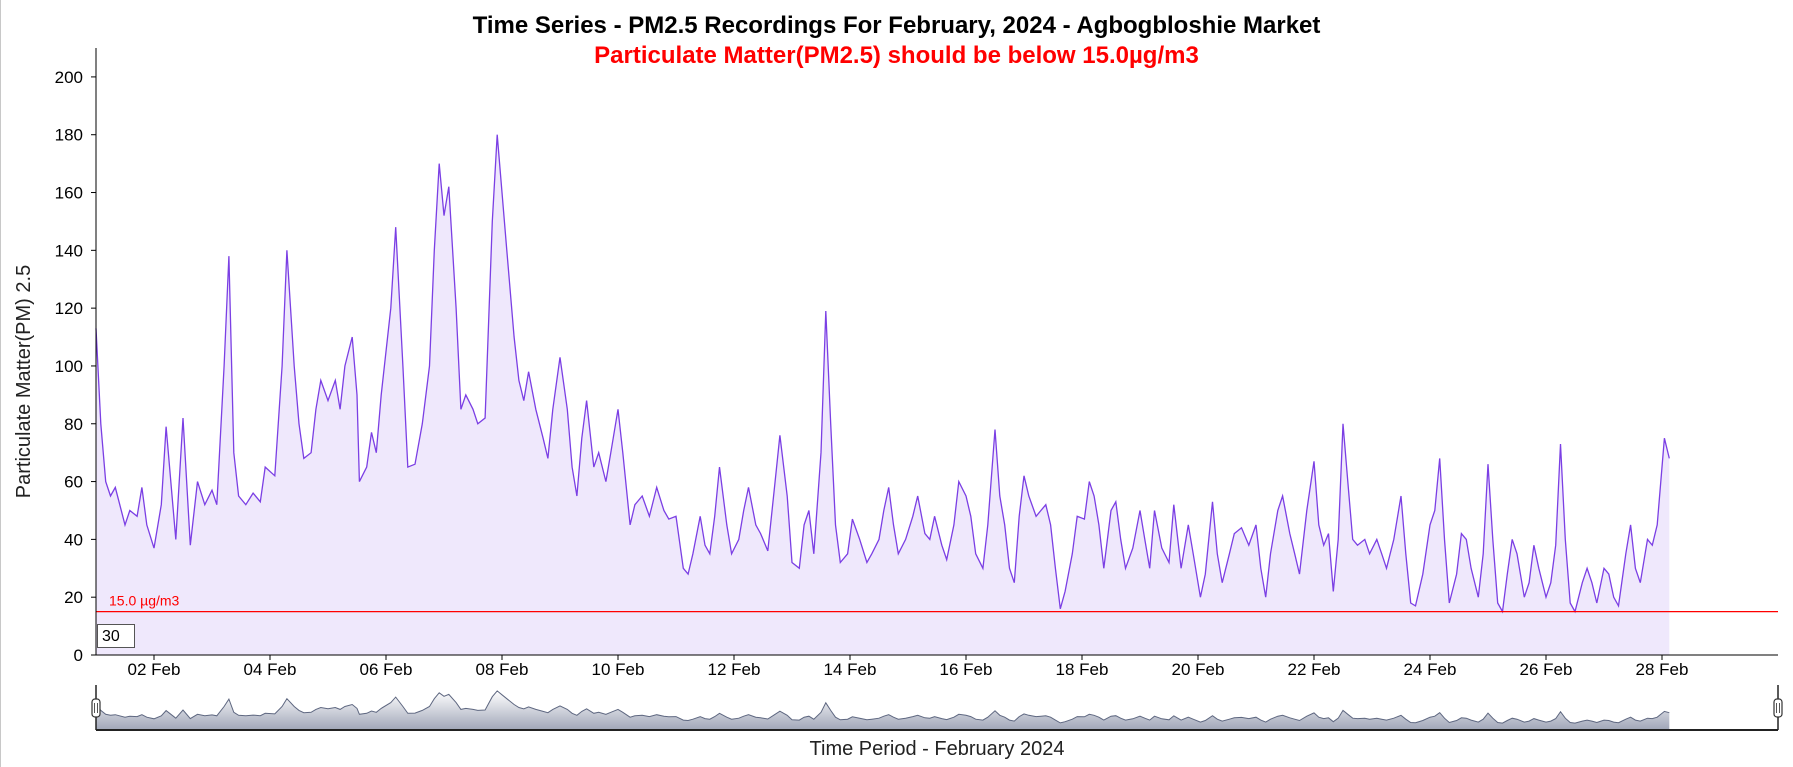  Describe the element at coordinates (618, 669) in the screenshot. I see `x-tick-label: 10 Feb` at that location.